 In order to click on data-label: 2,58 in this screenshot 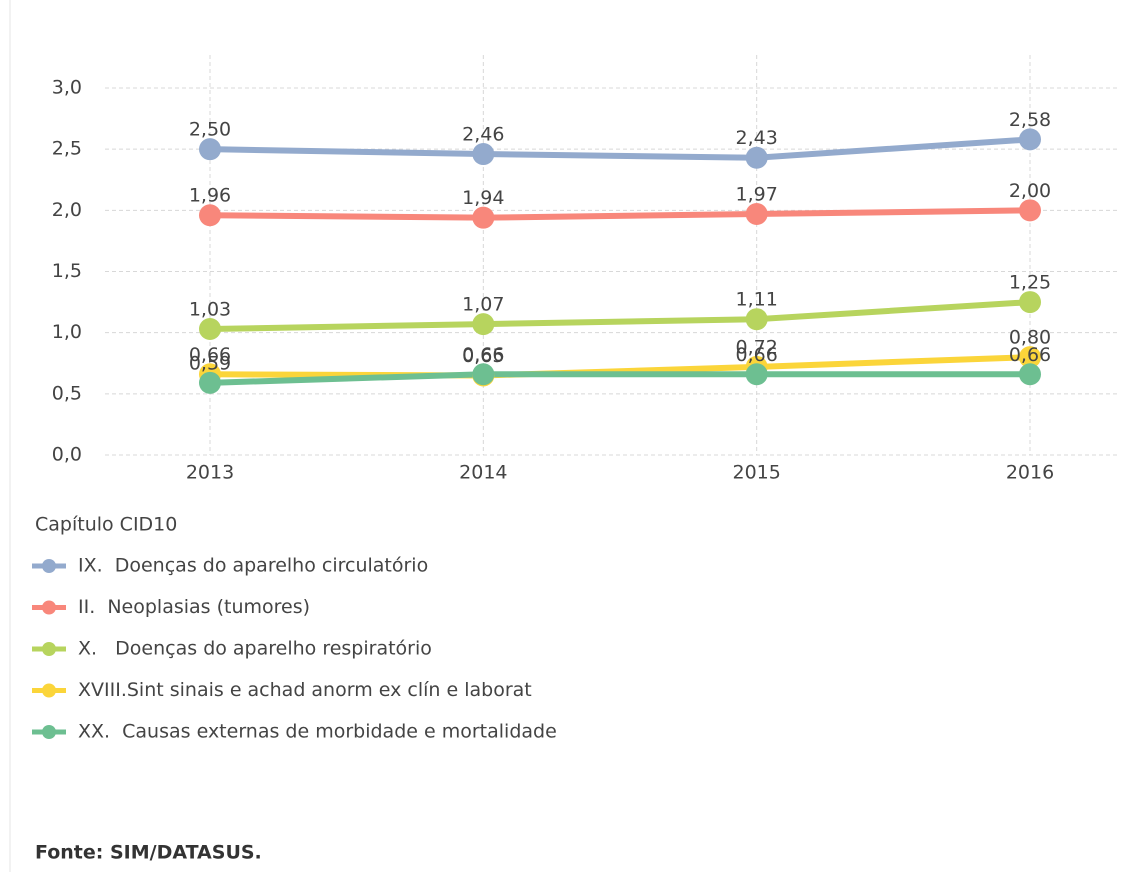, I will do `click(1030, 120)`.